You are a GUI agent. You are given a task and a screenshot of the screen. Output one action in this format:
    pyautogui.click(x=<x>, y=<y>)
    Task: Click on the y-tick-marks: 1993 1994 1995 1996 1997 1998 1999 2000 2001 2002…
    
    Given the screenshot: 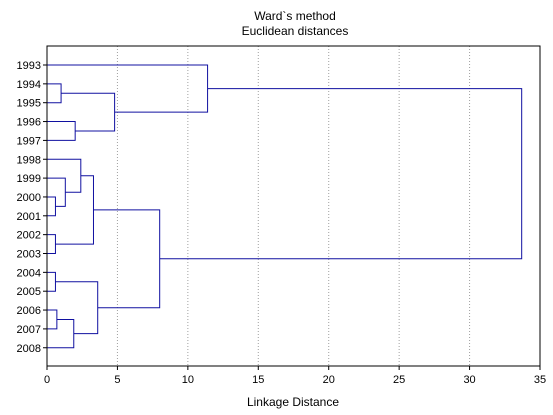 What is the action you would take?
    pyautogui.click(x=32, y=207)
    